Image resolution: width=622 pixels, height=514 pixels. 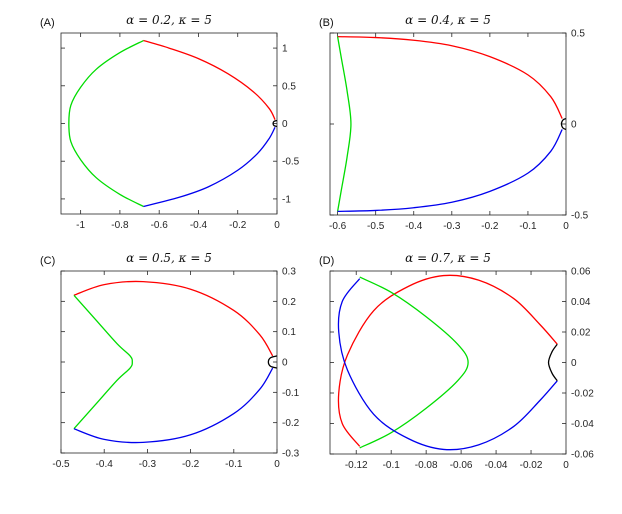 What do you see at coordinates (289, 332) in the screenshot?
I see `y-tick-label: 0.1` at bounding box center [289, 332].